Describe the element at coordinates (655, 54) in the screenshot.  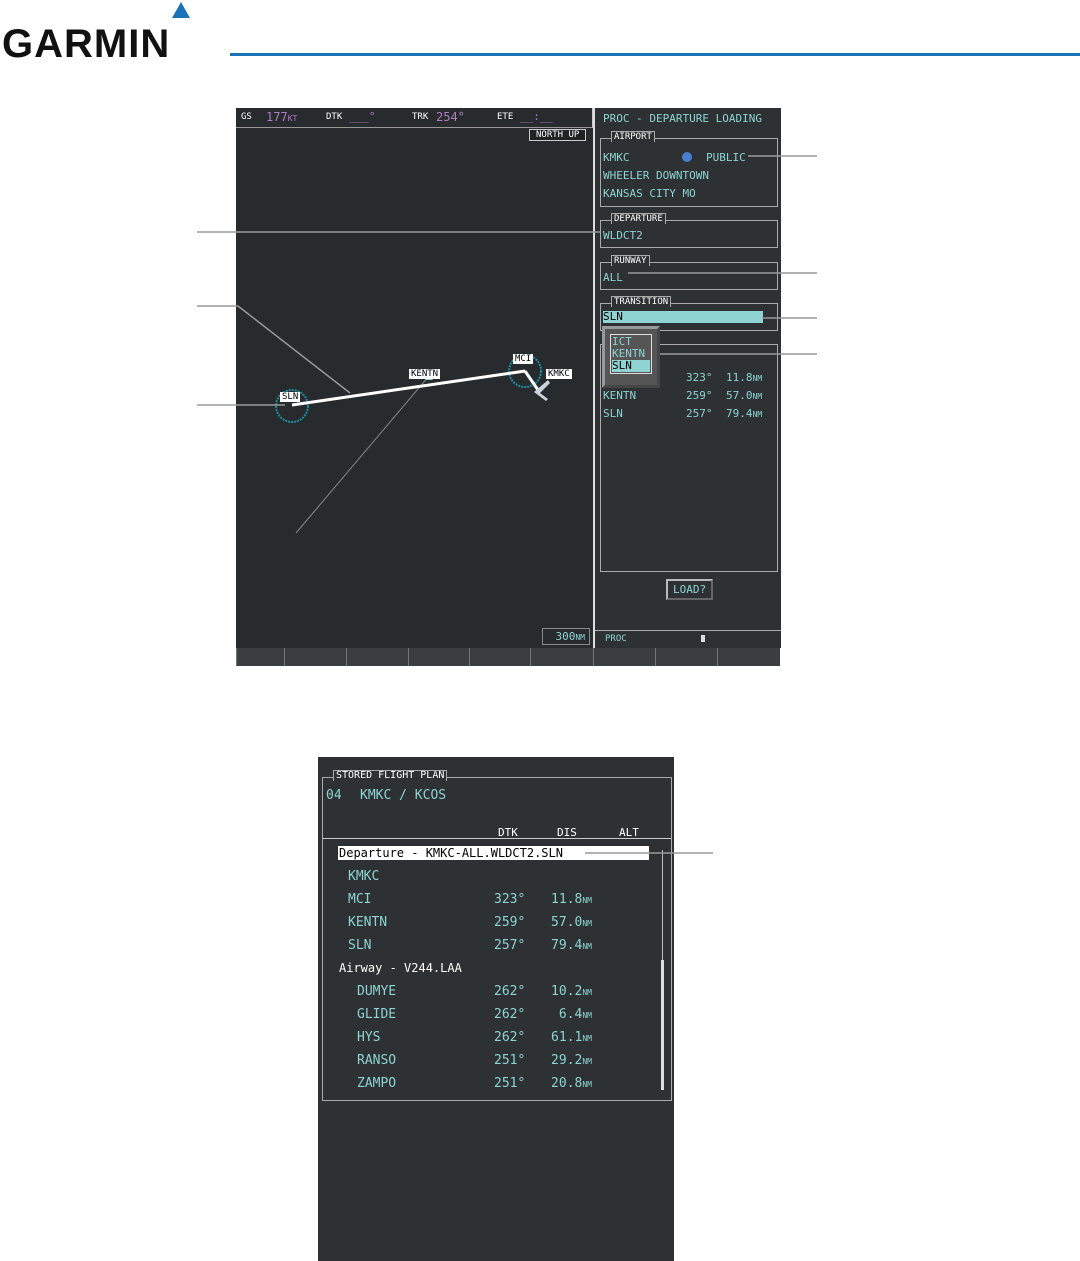
I see `header-rule` at that location.